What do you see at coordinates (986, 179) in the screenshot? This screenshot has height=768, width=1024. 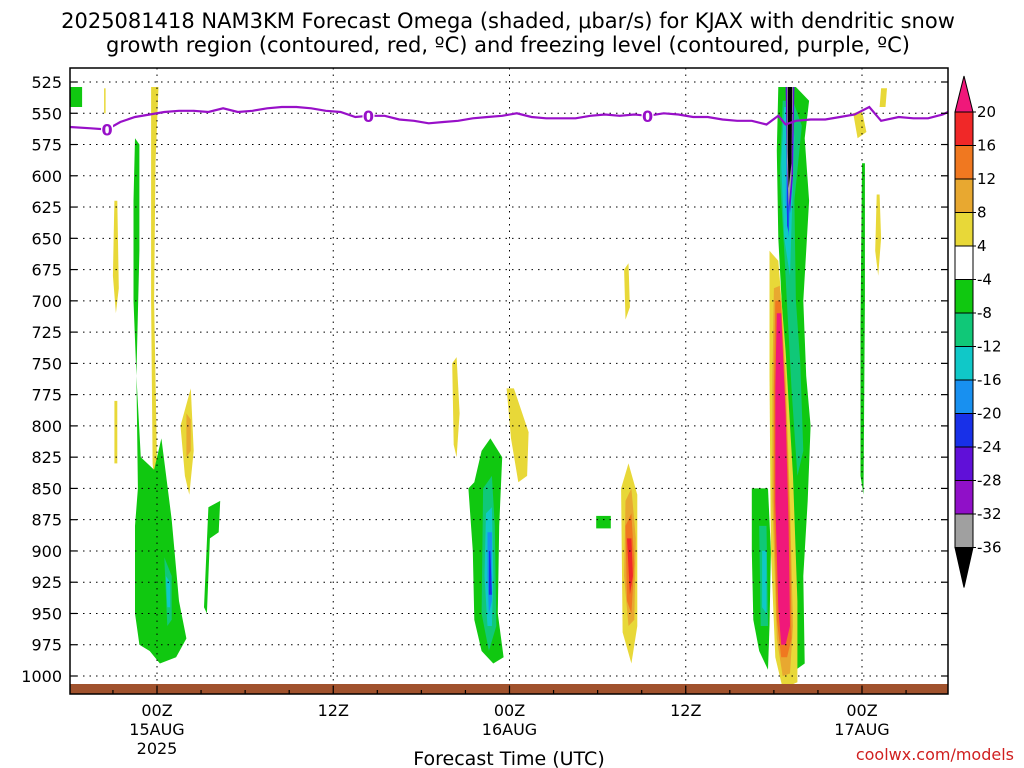 I see `colorbar-label-2: 12` at bounding box center [986, 179].